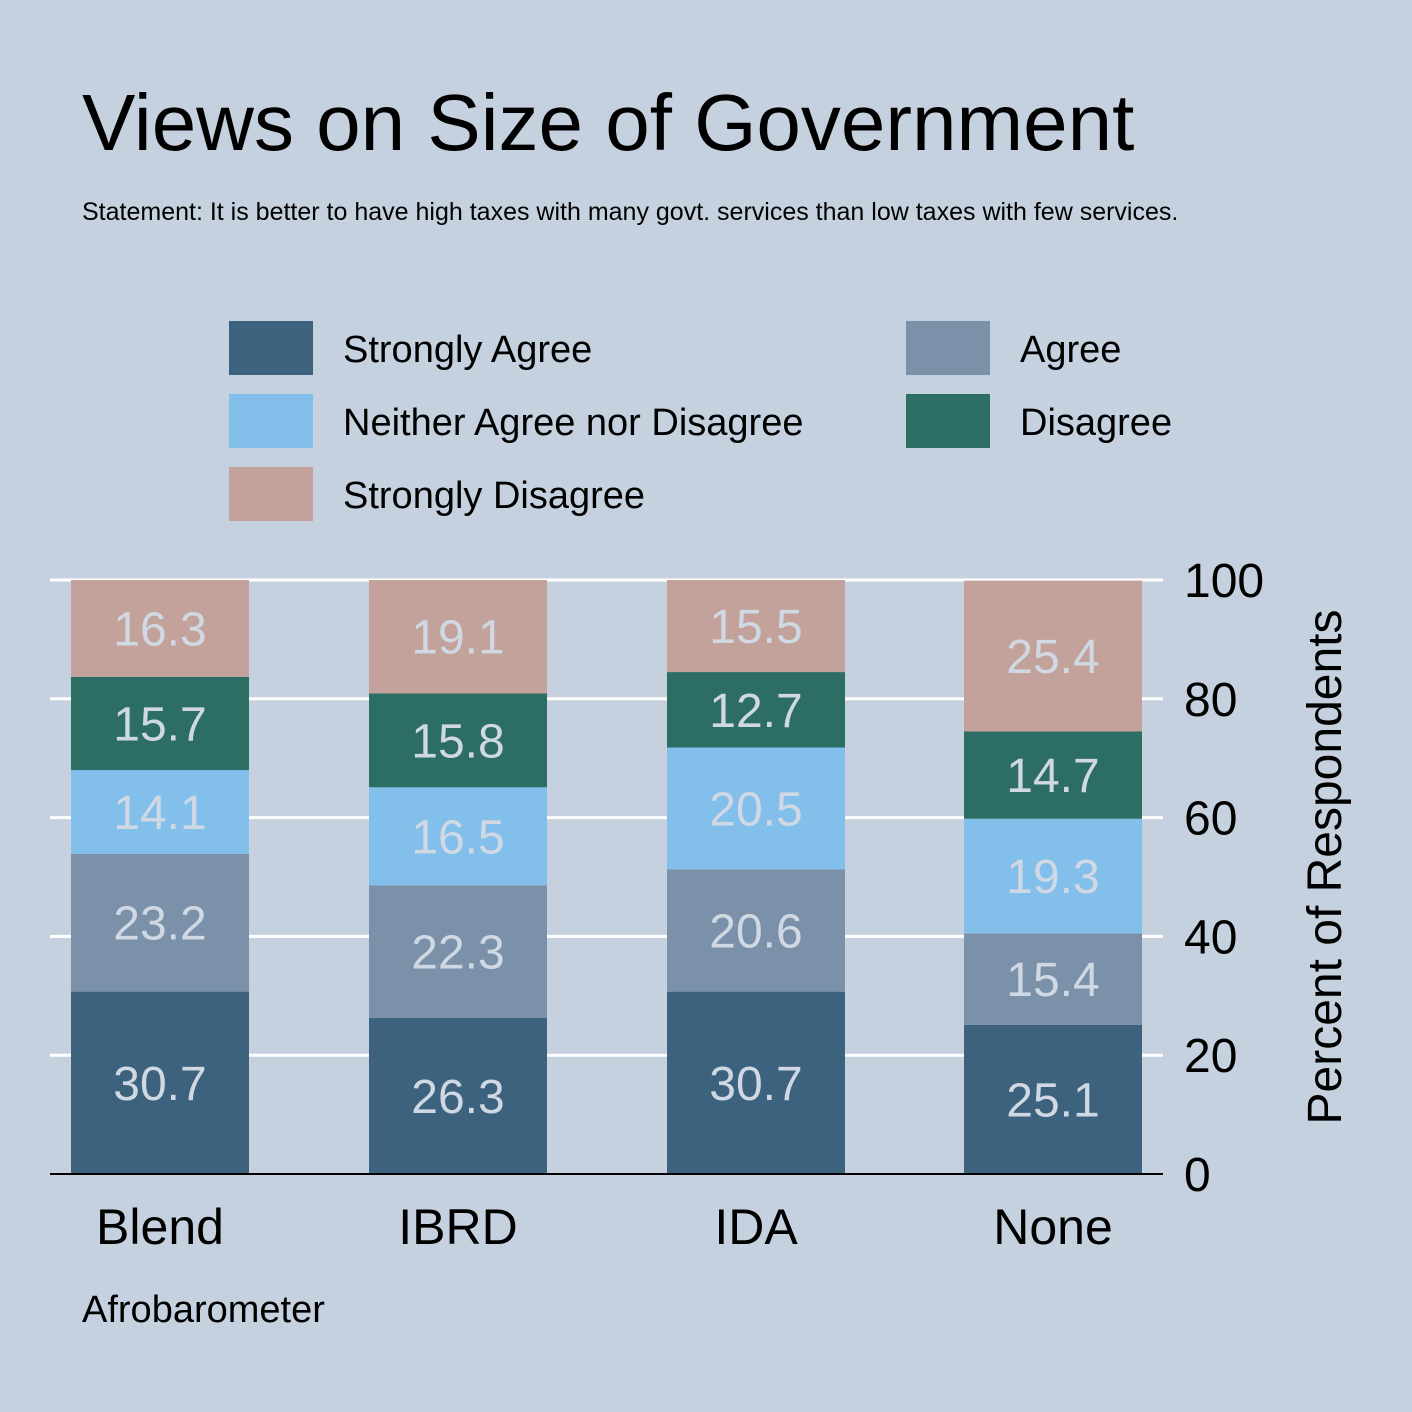  Describe the element at coordinates (494, 496) in the screenshot. I see `legend-label: Strongly Disagree` at that location.